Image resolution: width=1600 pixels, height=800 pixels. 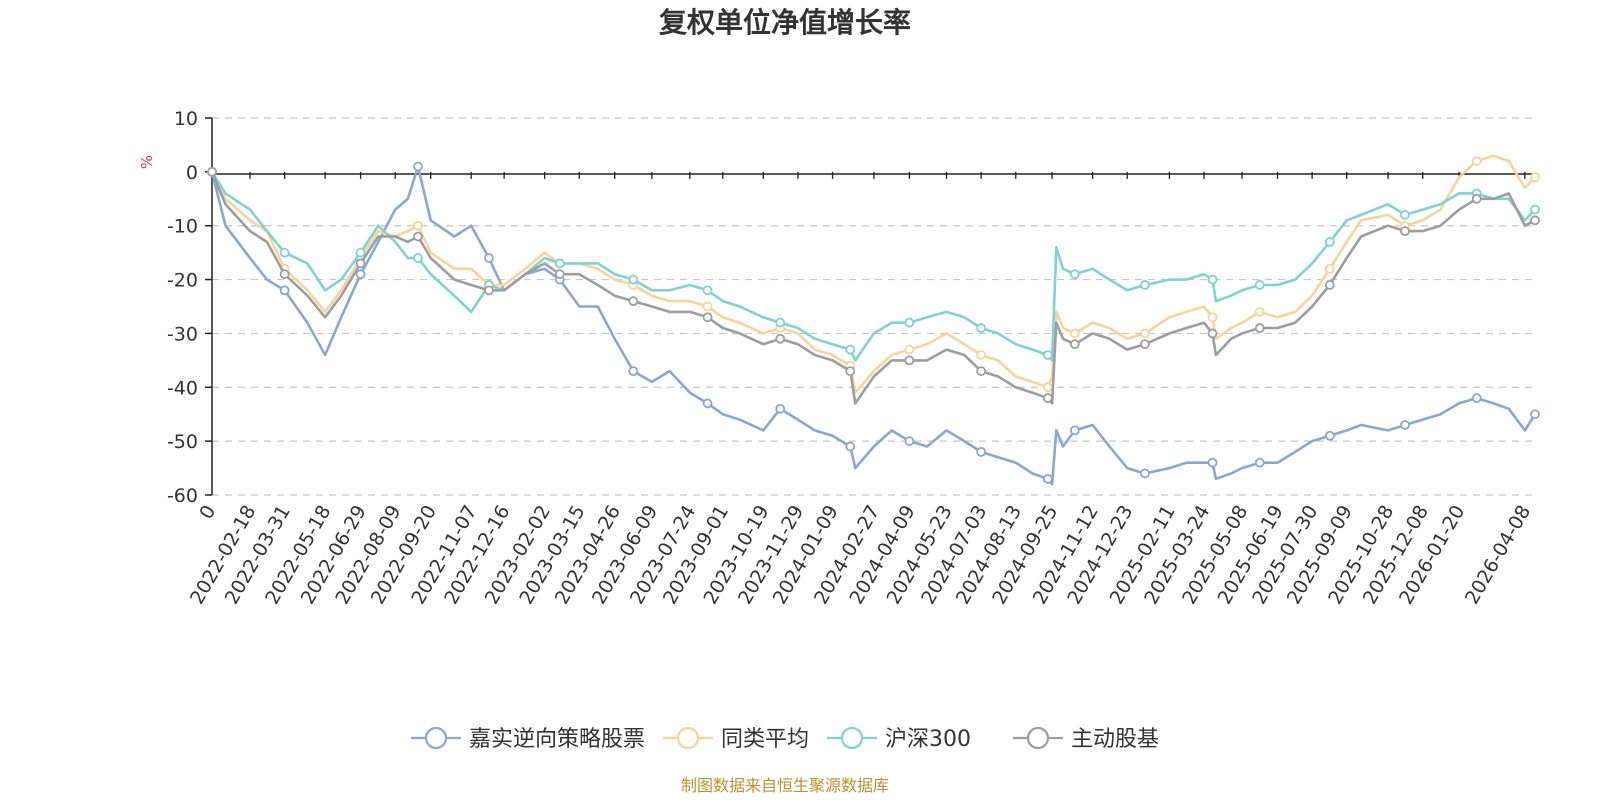 I want to click on y-tick-label: 10, so click(x=186, y=119).